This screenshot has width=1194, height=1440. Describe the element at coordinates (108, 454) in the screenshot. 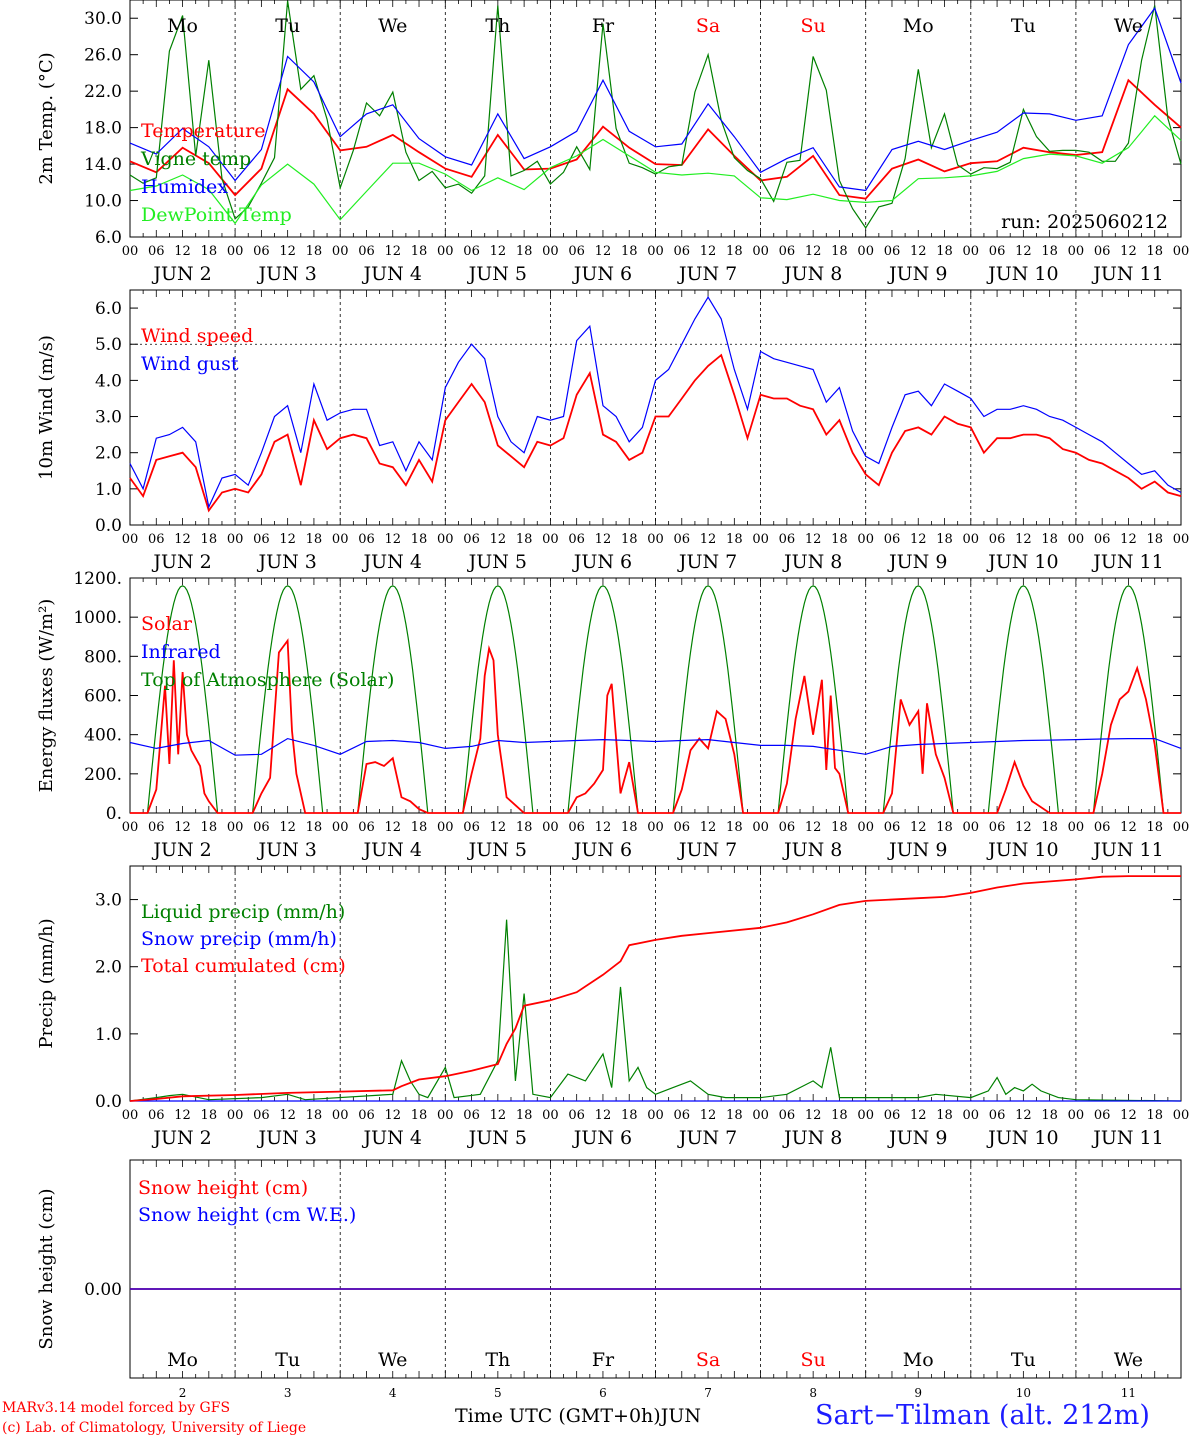

I see `y-tick-label: 2.0` at that location.